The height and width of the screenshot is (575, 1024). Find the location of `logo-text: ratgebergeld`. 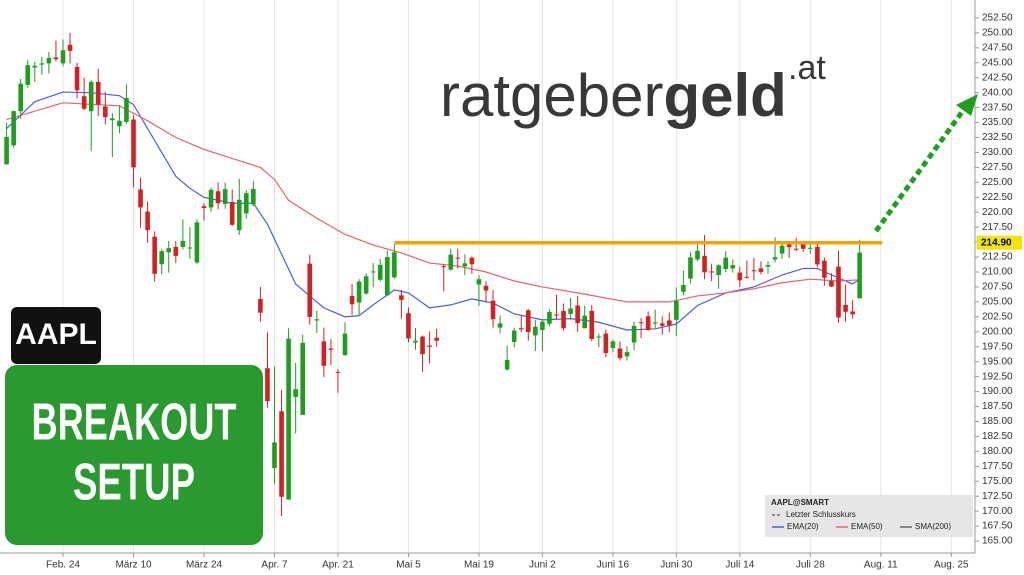

logo-text: ratgebergeld is located at coordinates (613, 95).